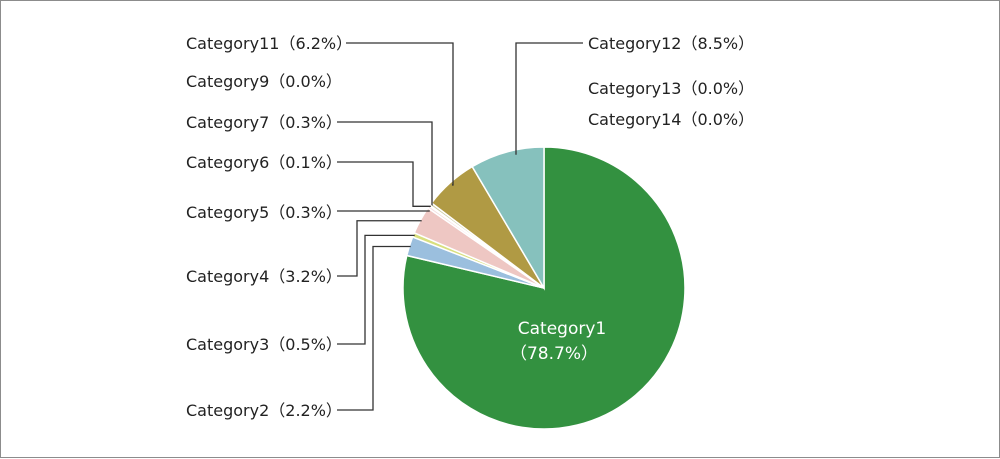 This screenshot has height=459, width=1000. I want to click on leader-category6, so click(384, 184).